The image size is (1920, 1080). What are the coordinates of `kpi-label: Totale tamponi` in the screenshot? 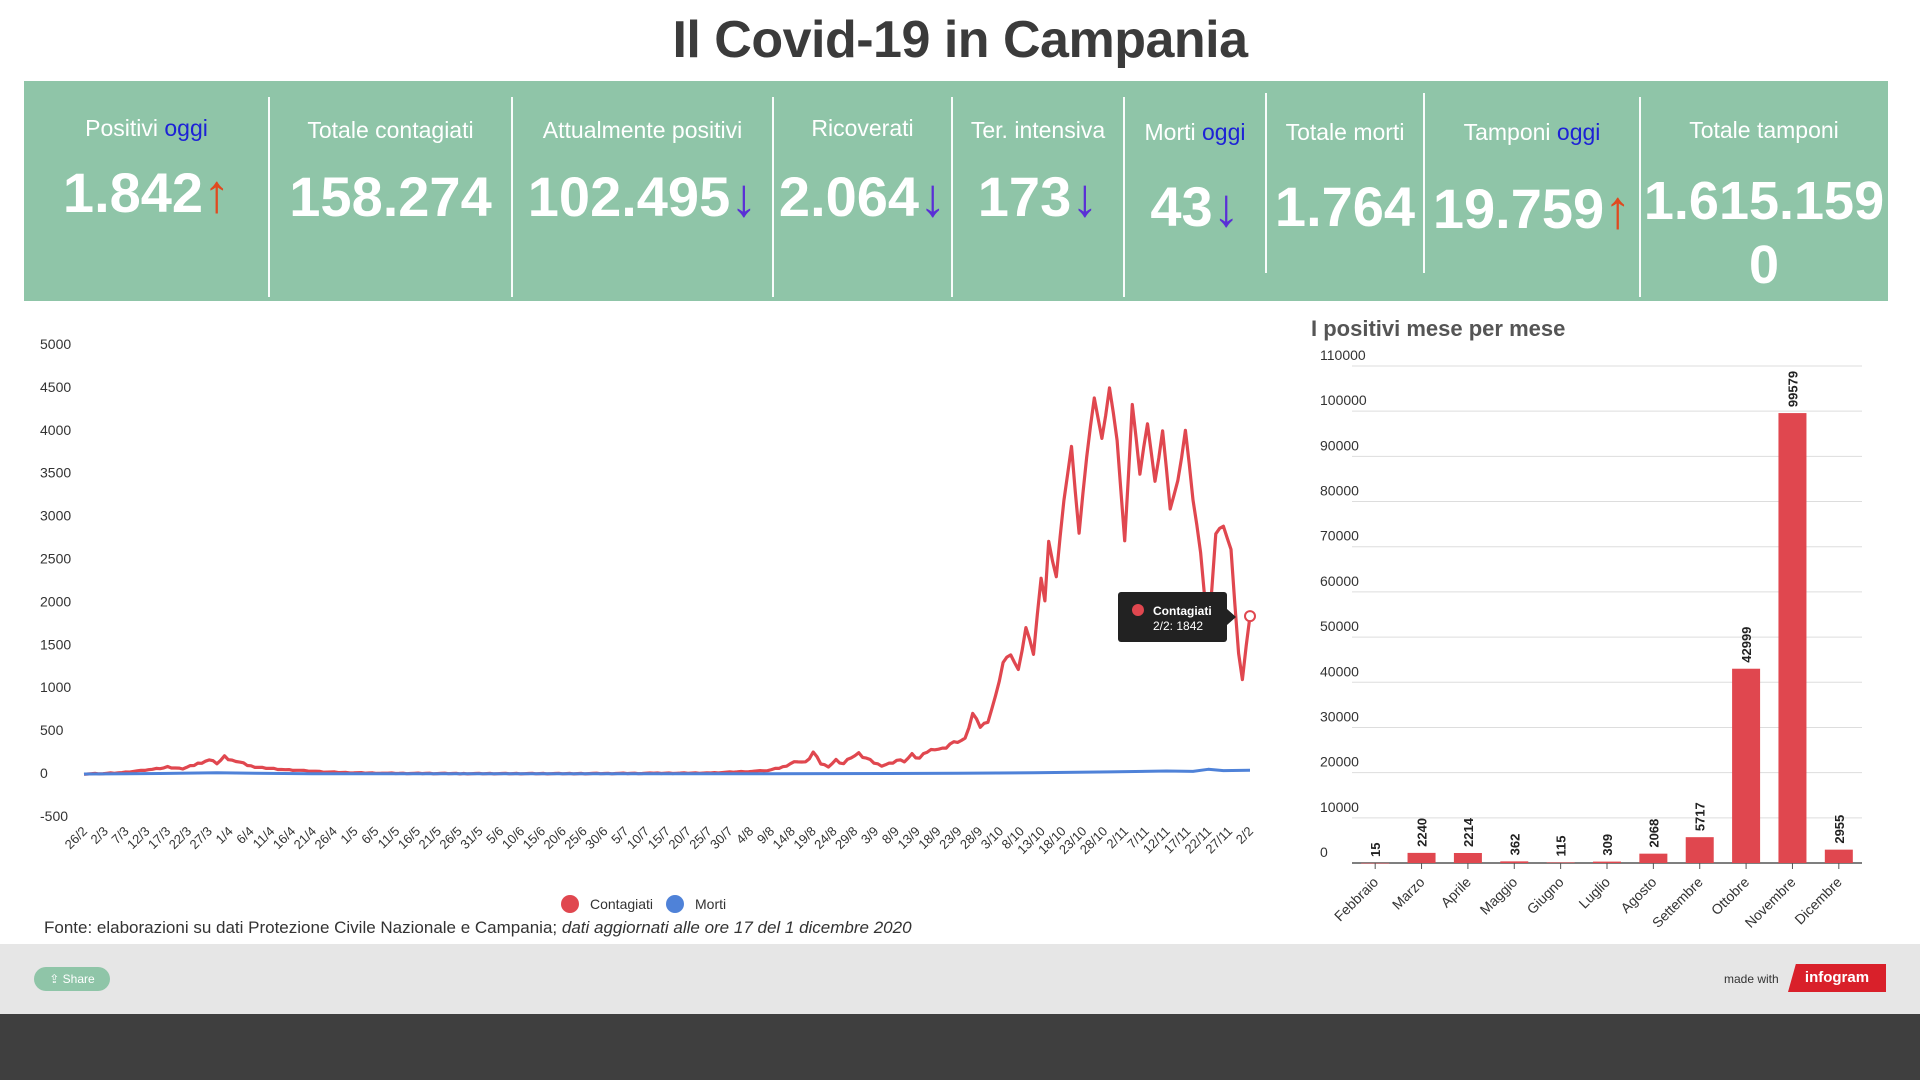 It's located at (1764, 130).